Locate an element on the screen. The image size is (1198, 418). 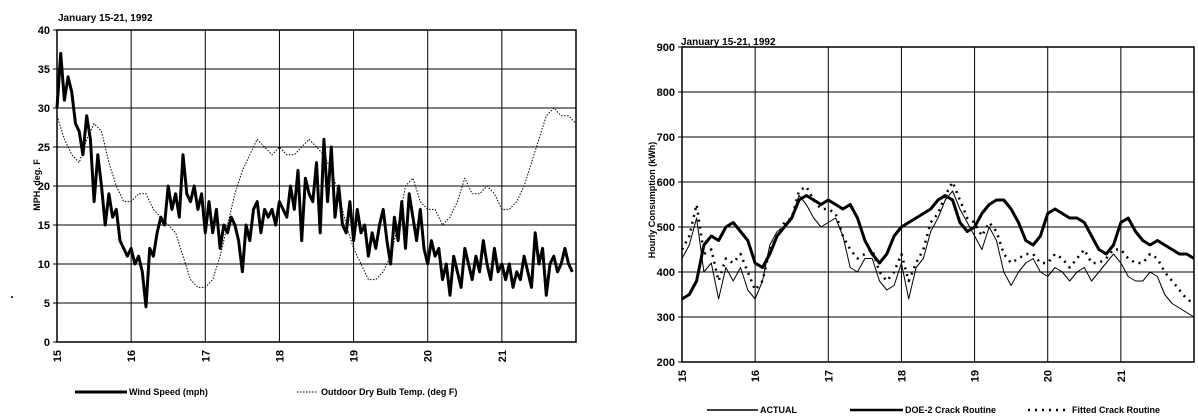
y-tick-label: 700 is located at coordinates (666, 138).